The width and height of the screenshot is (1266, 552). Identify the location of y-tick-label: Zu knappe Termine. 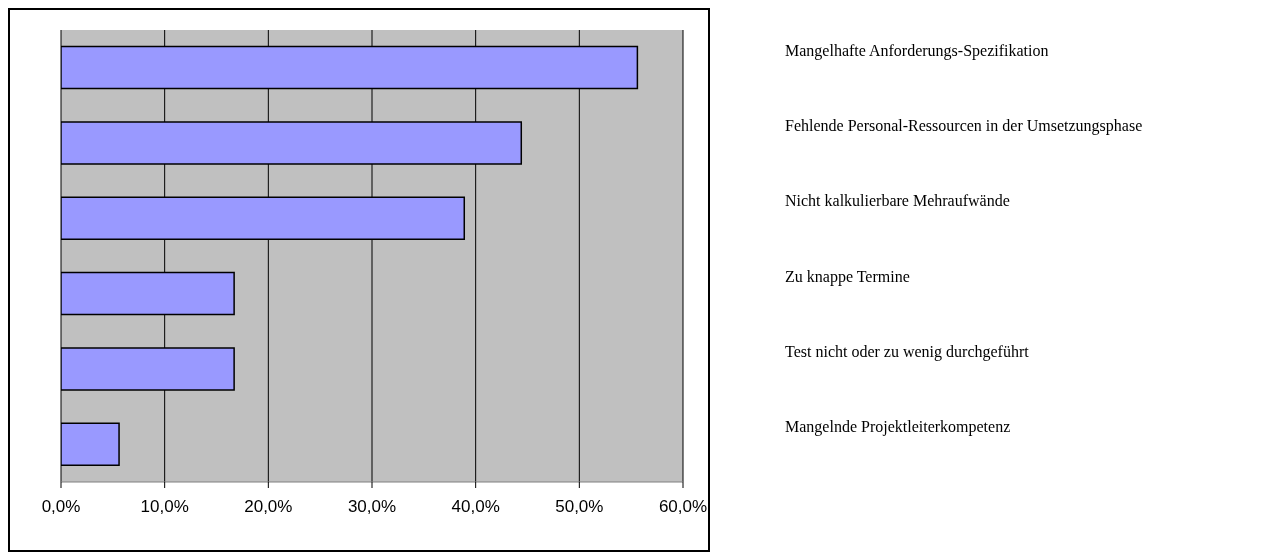
(847, 276).